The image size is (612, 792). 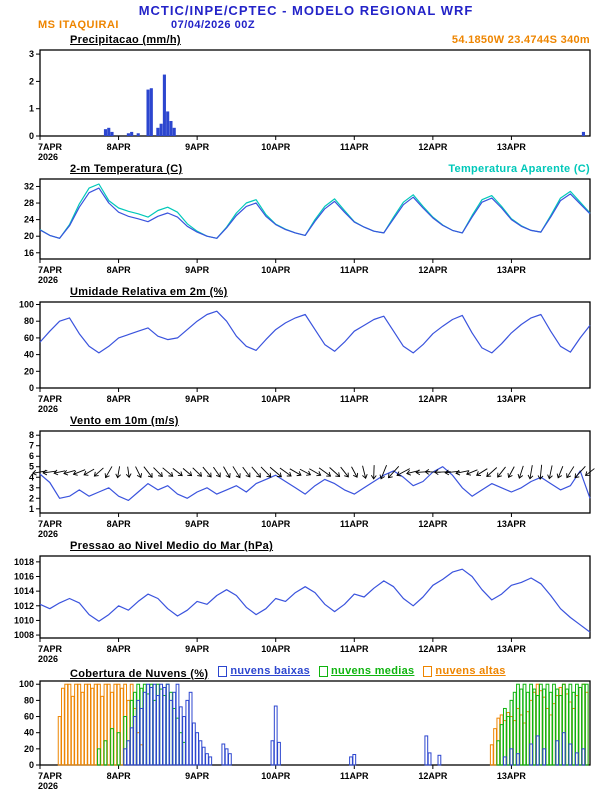 What do you see at coordinates (315, 211) in the screenshot?
I see `series-line-temperatura-aparente-c-` at bounding box center [315, 211].